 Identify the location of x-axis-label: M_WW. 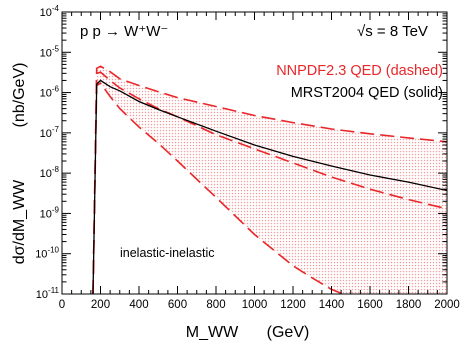
(212, 332).